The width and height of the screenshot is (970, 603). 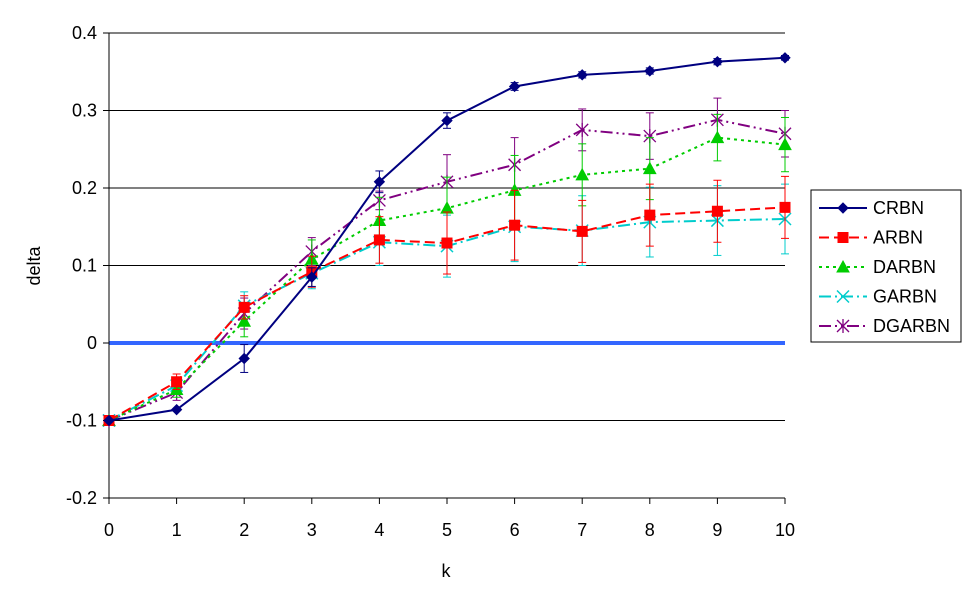 I want to click on legend-label: GARBN, so click(x=905, y=297).